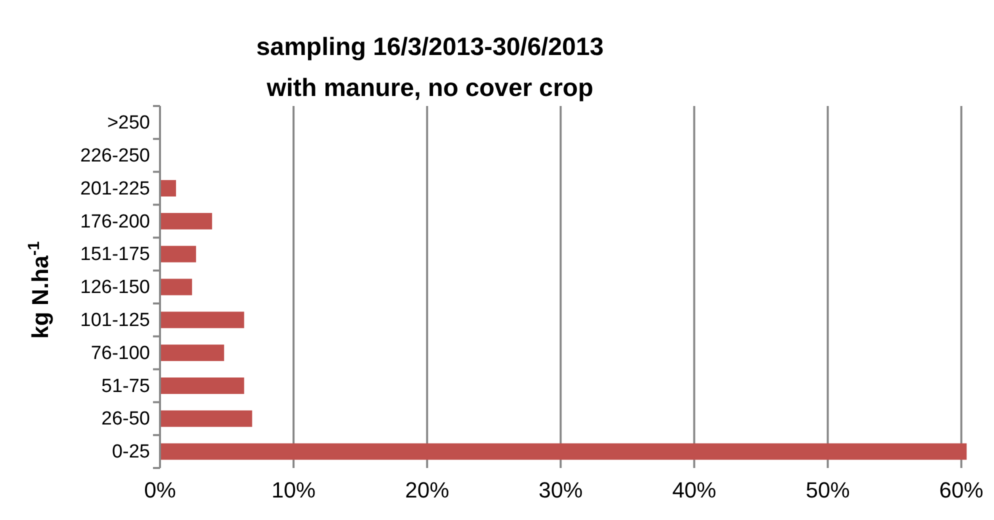 The image size is (994, 520). What do you see at coordinates (115, 155) in the screenshot?
I see `y-tick-label: 226-250` at bounding box center [115, 155].